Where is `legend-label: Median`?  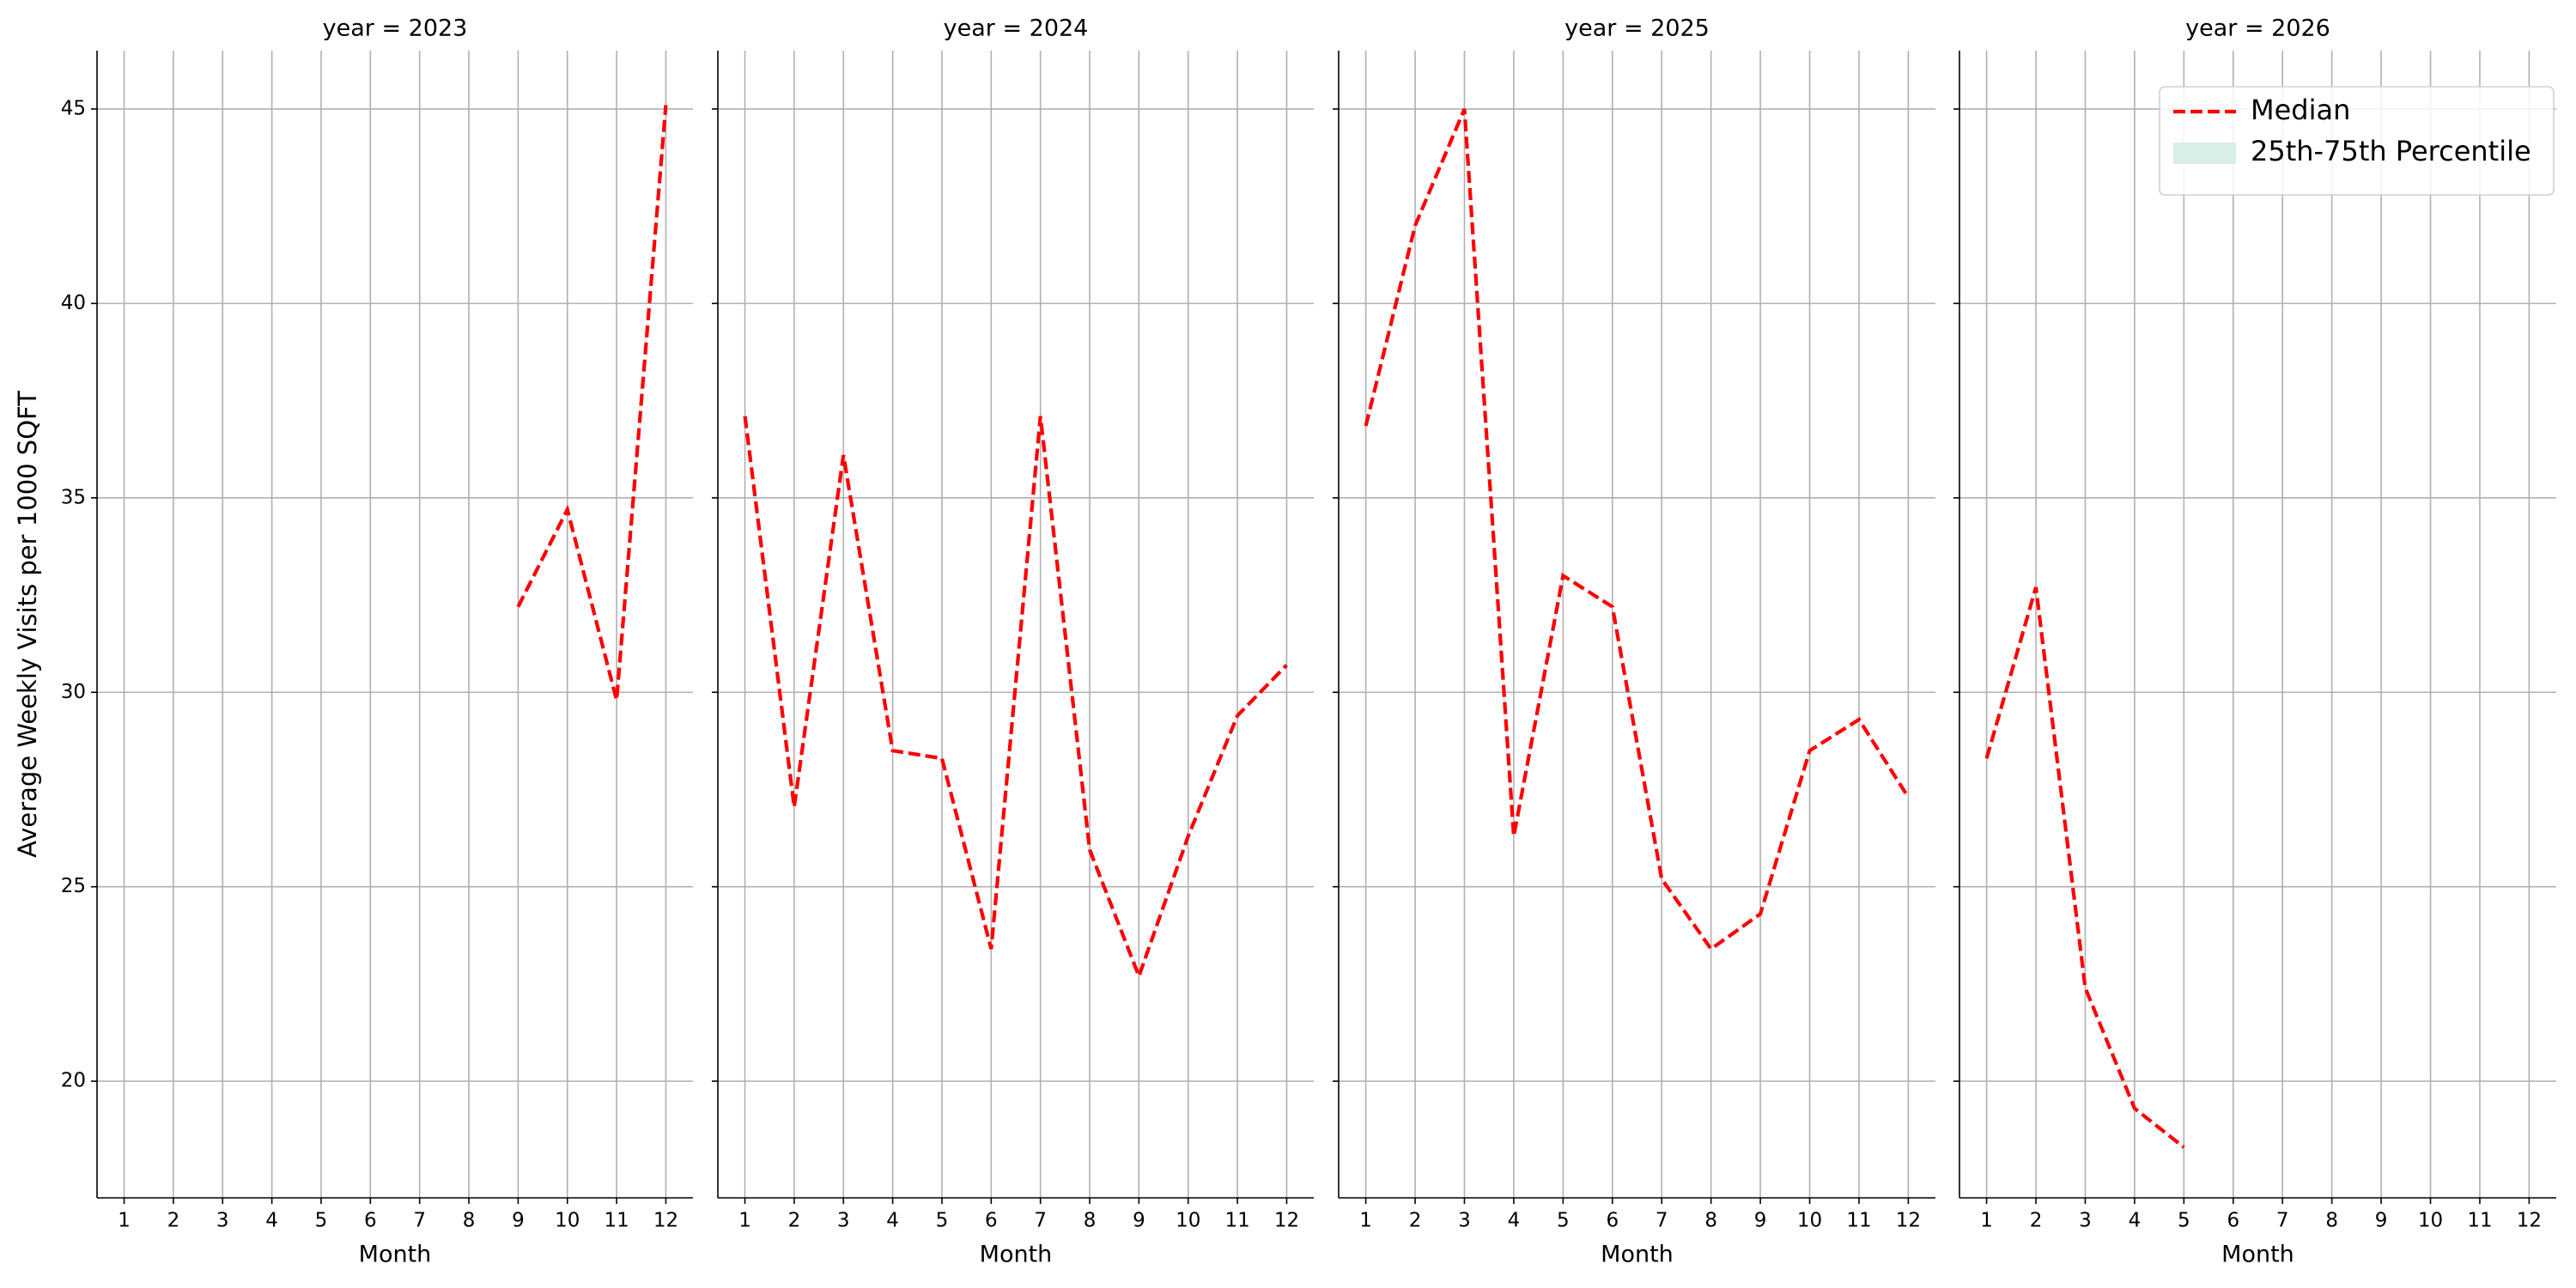 legend-label: Median is located at coordinates (2301, 110).